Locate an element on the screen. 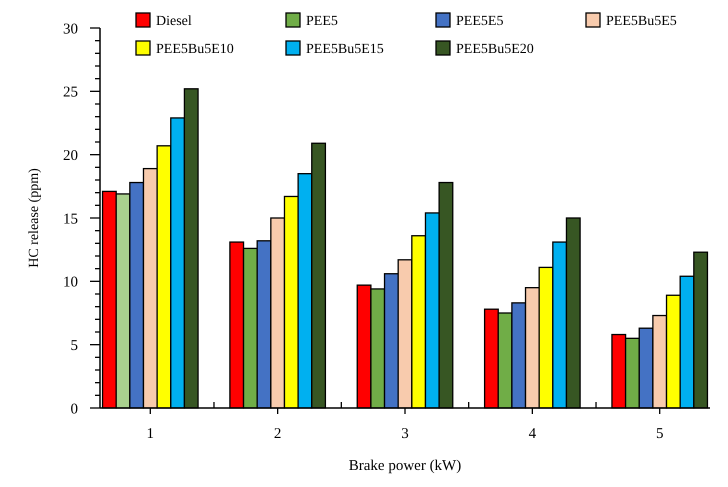 The image size is (728, 487). x-tick-label: 1 is located at coordinates (150, 434).